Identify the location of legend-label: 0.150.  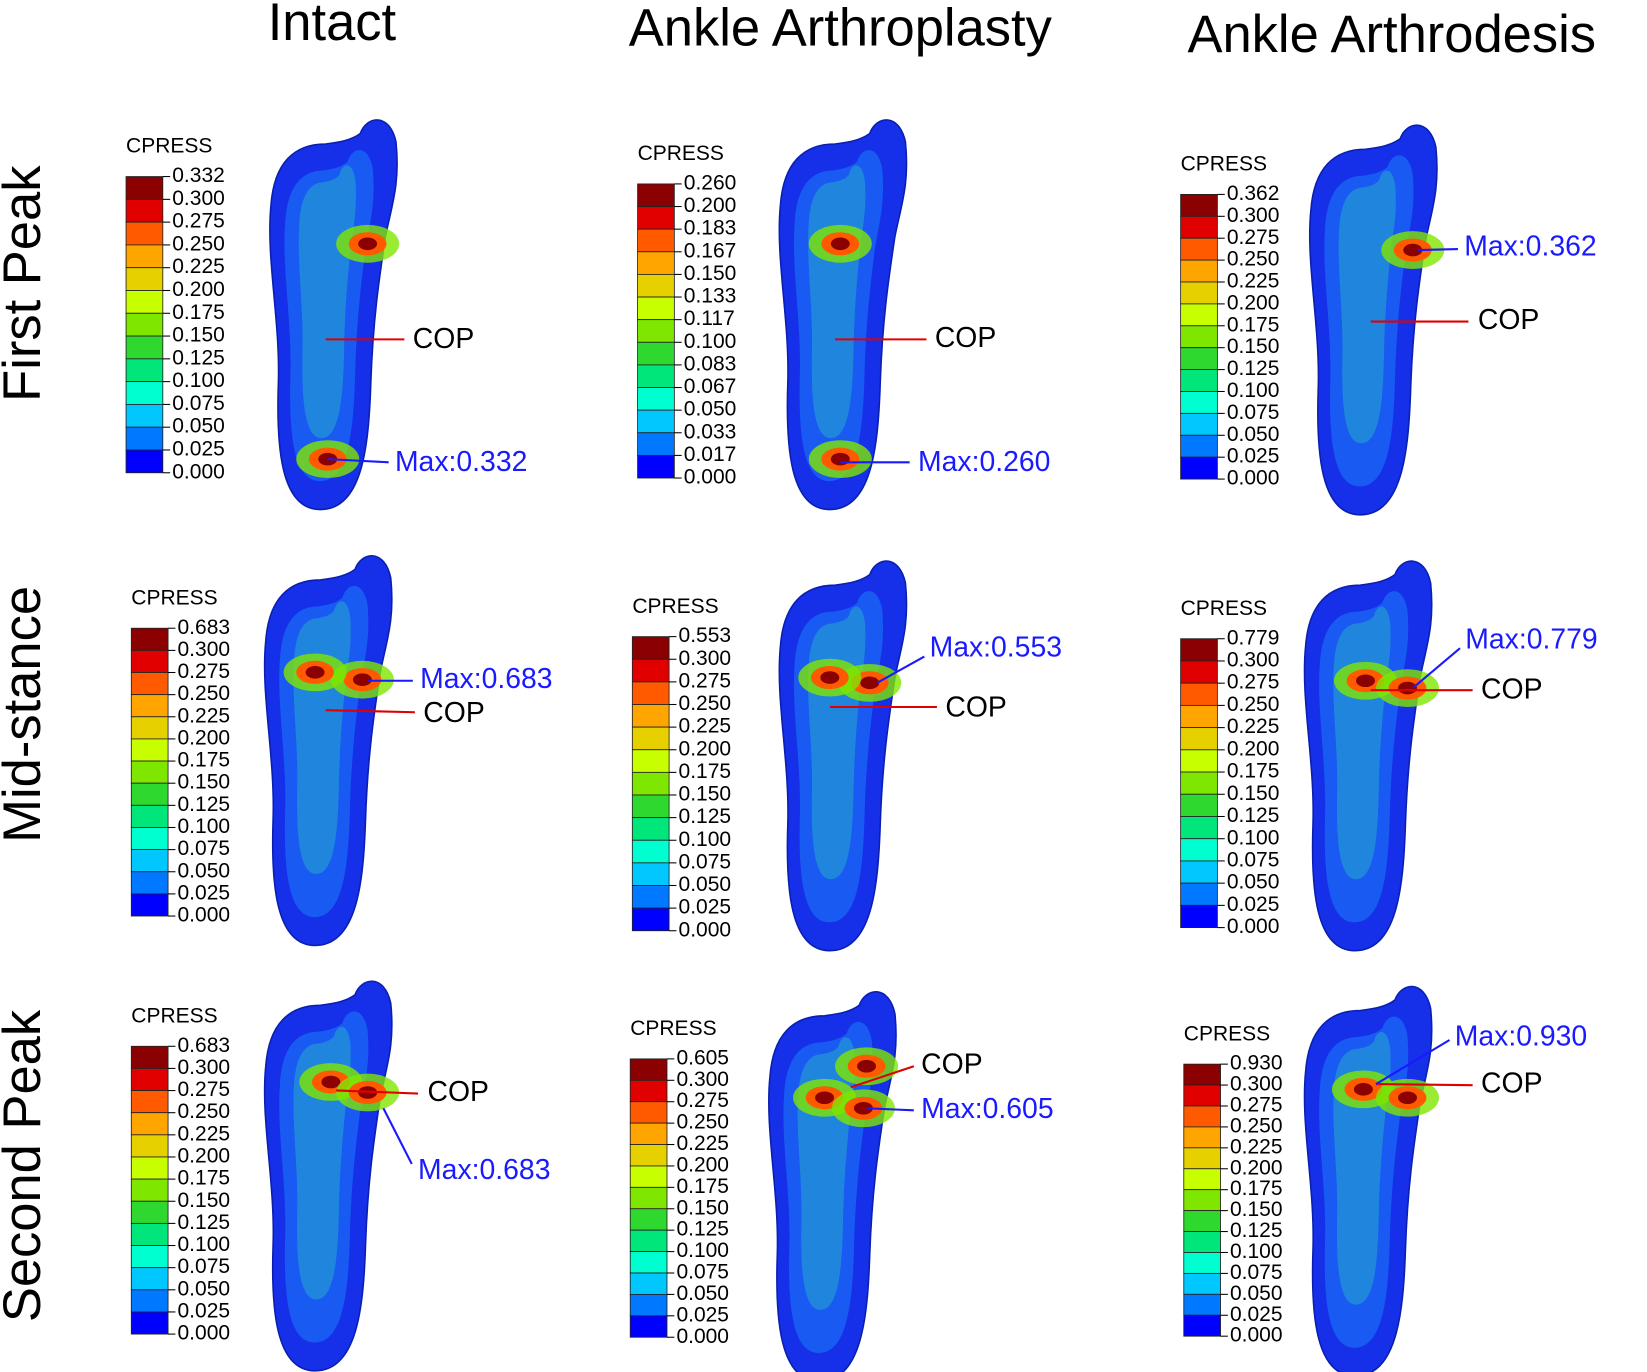
(710, 273).